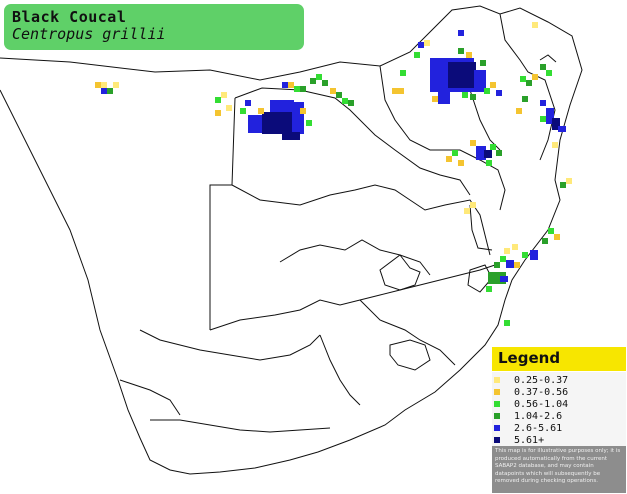  I want to click on legend-item: 1.04-2.6, so click(559, 416).